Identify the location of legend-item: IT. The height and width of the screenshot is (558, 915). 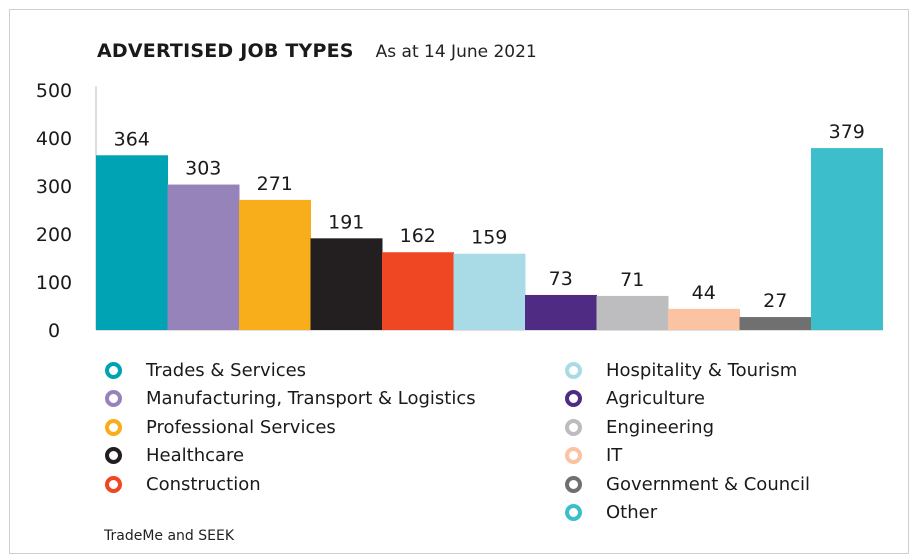
(687, 456).